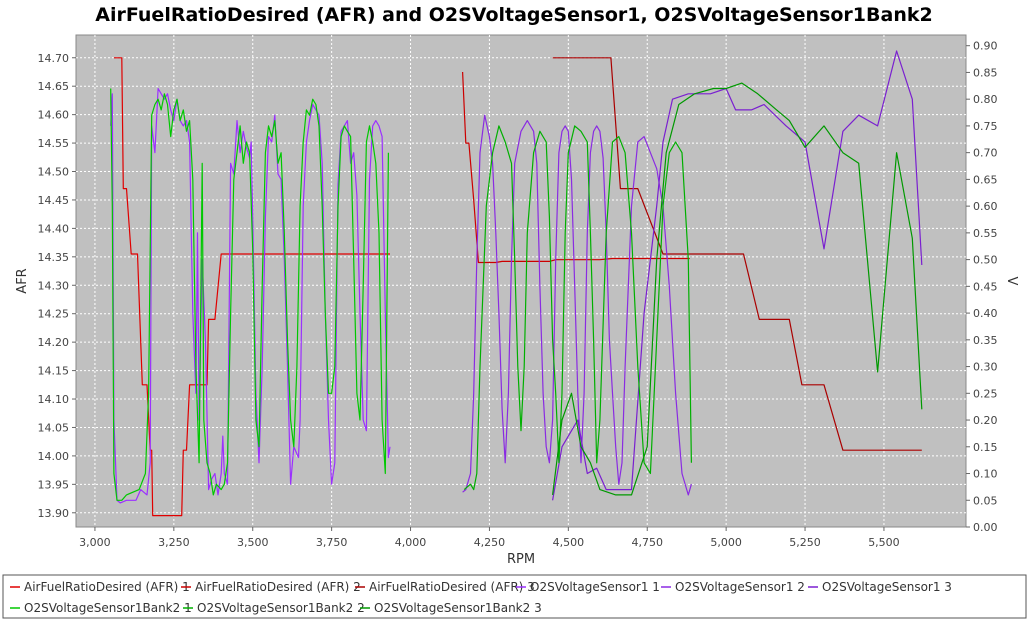  What do you see at coordinates (985, 99) in the screenshot?
I see `y-tick-label-right: 0.80` at bounding box center [985, 99].